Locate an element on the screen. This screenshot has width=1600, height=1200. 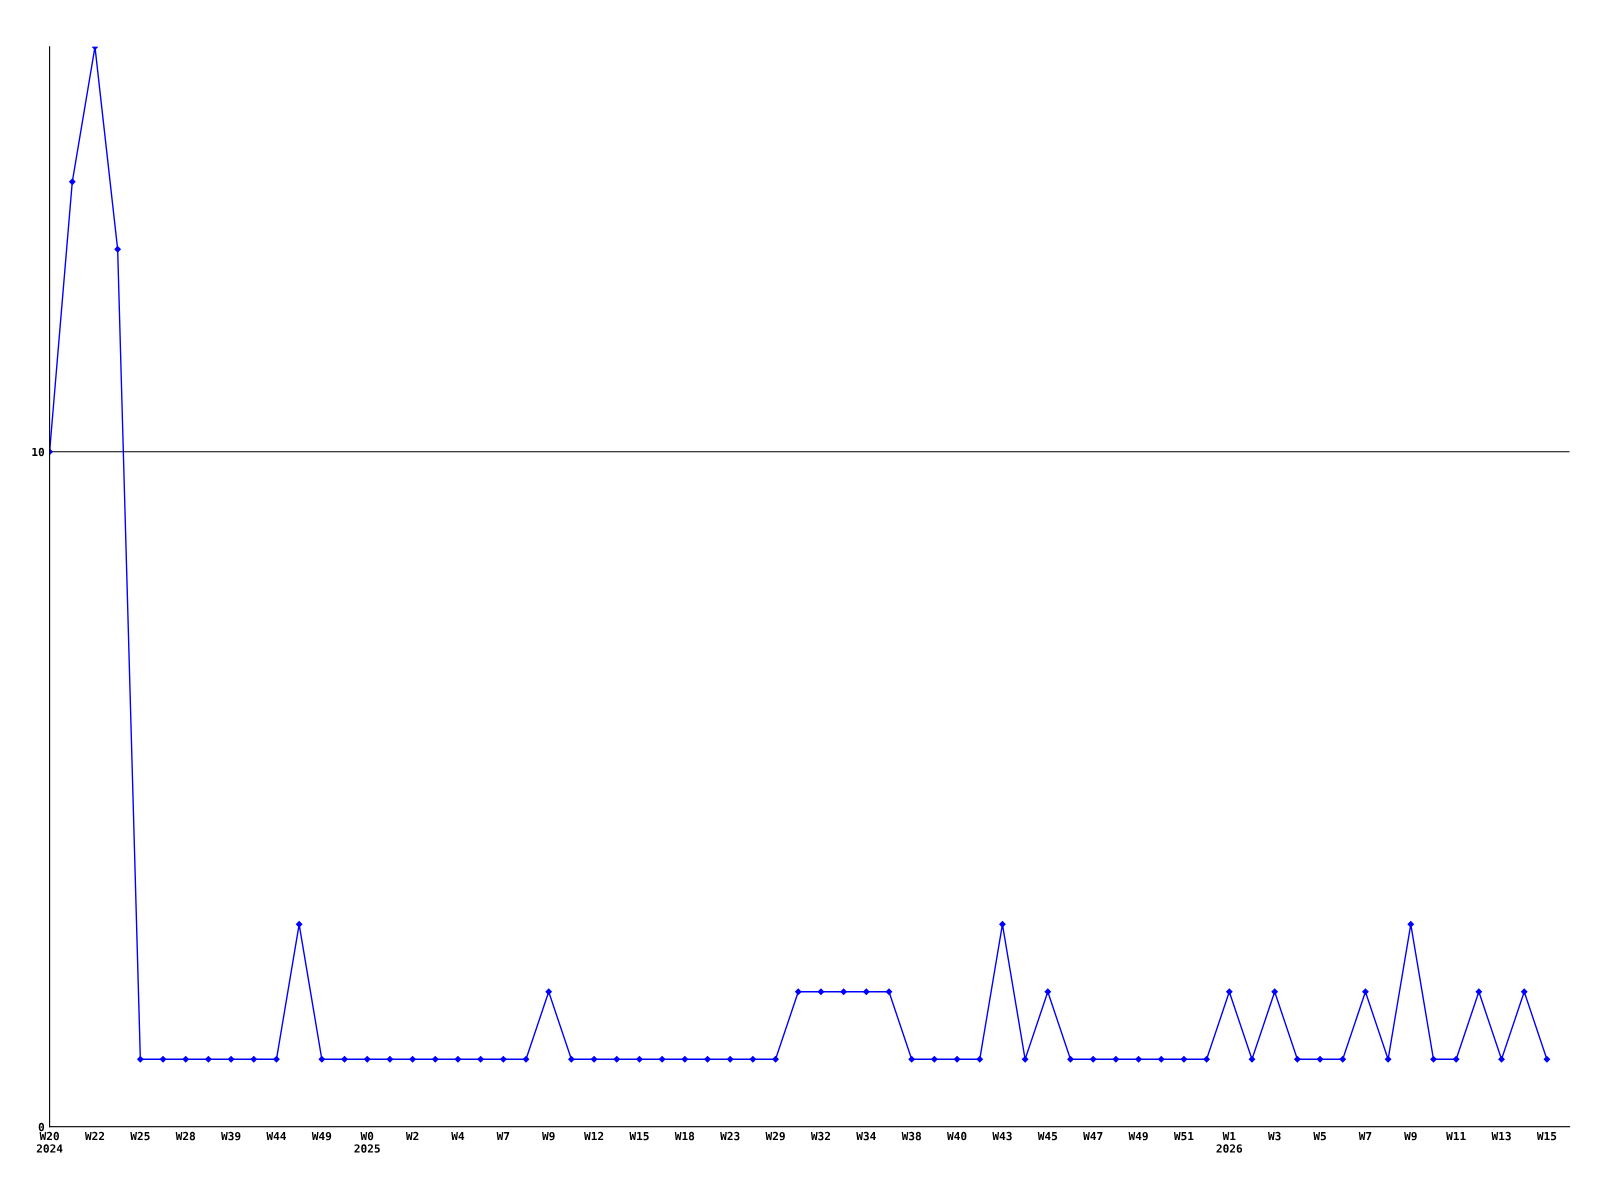
x-tick-label: W12 is located at coordinates (594, 1136).